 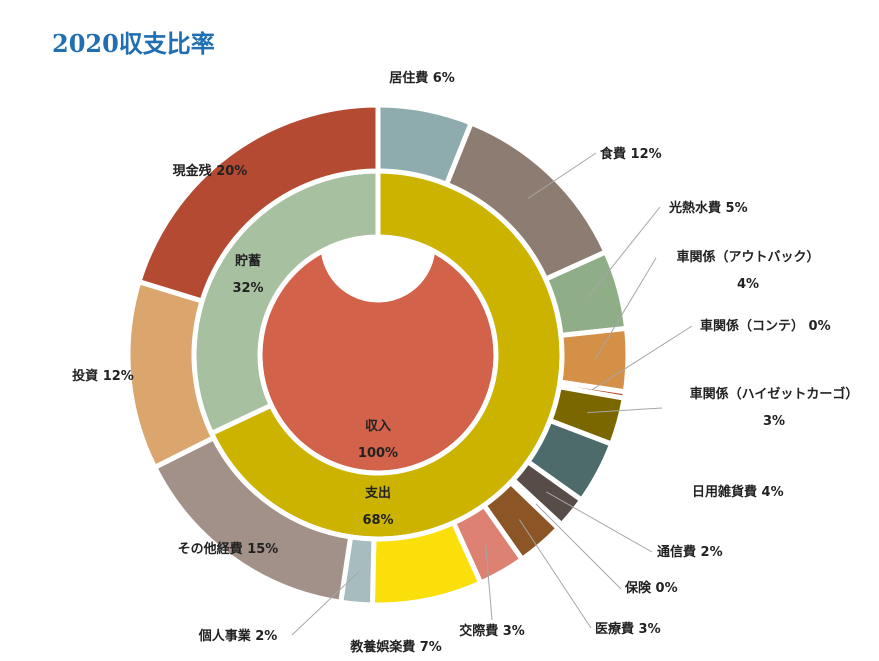 I want to click on outer-slice-label-7: 通信費 2%, so click(x=690, y=552).